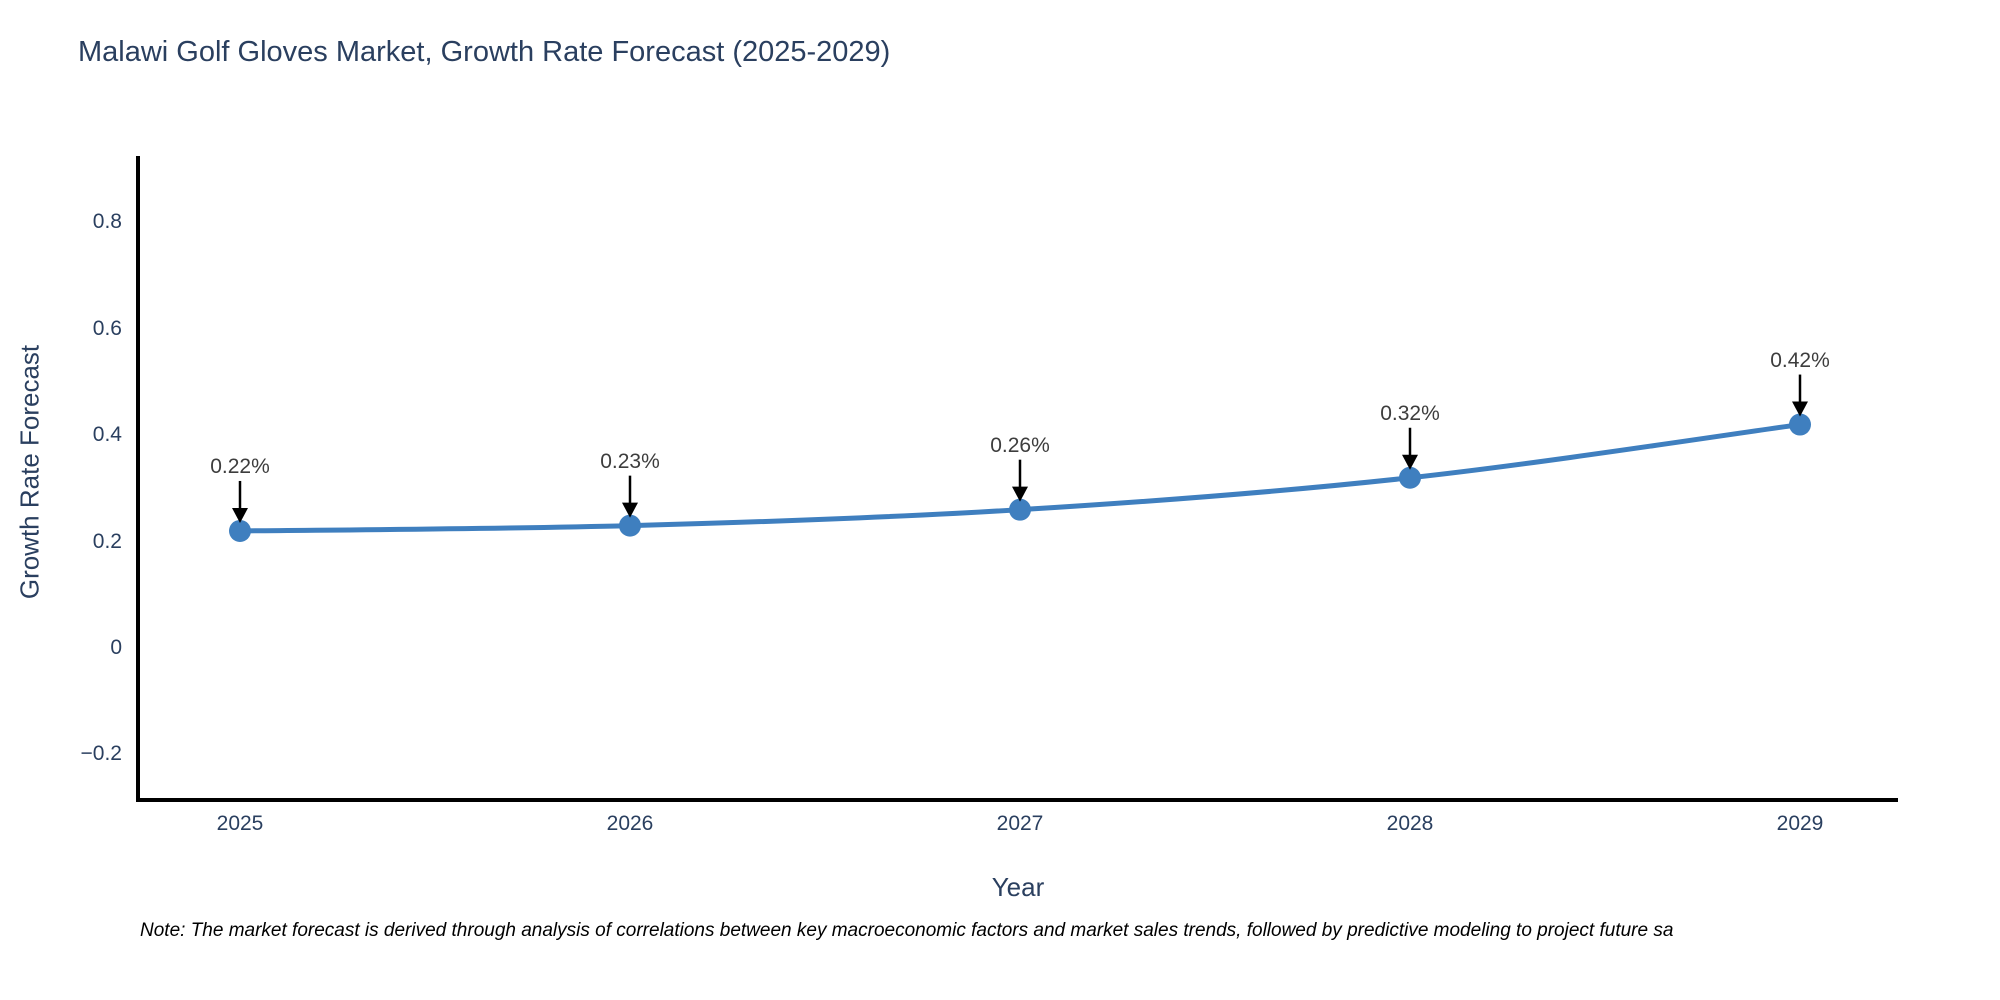 The height and width of the screenshot is (1000, 2000). I want to click on y-tick-label: 0.8, so click(107, 222).